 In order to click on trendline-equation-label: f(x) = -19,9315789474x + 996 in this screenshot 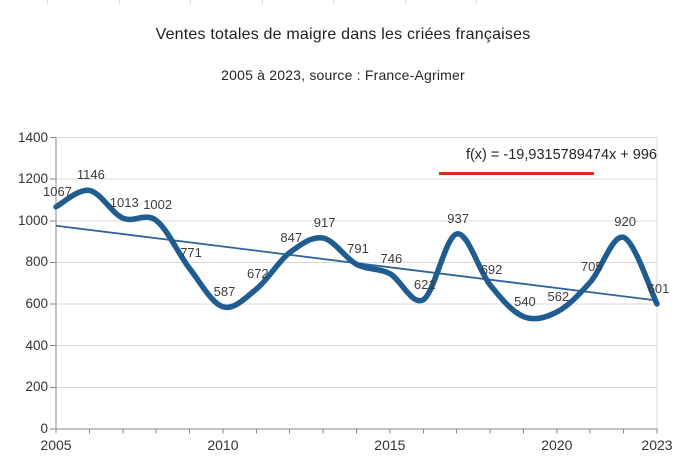, I will do `click(561, 155)`.